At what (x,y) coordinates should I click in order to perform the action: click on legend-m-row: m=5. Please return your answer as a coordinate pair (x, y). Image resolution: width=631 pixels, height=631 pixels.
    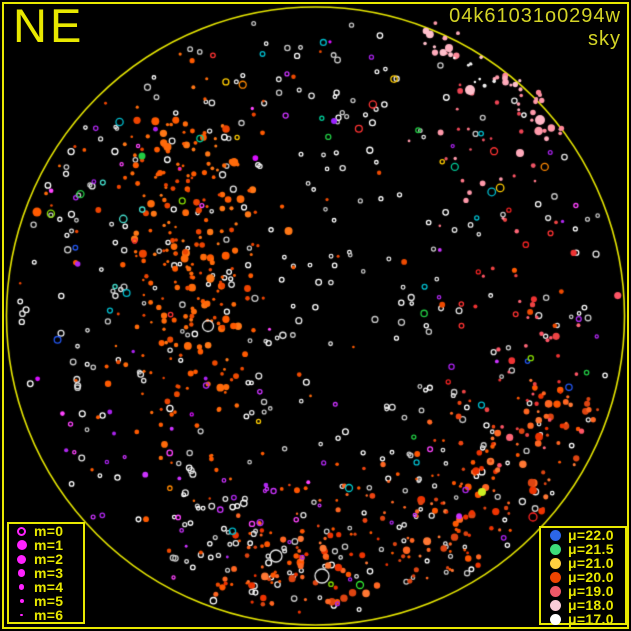
    Looking at the image, I should click on (48, 601).